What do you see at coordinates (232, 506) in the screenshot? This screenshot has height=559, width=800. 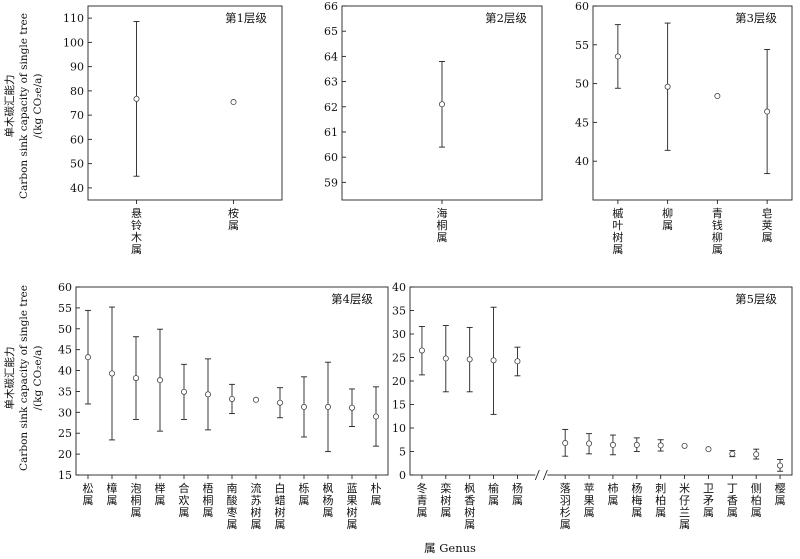 I see `x-tick-label: 南酸枣属` at bounding box center [232, 506].